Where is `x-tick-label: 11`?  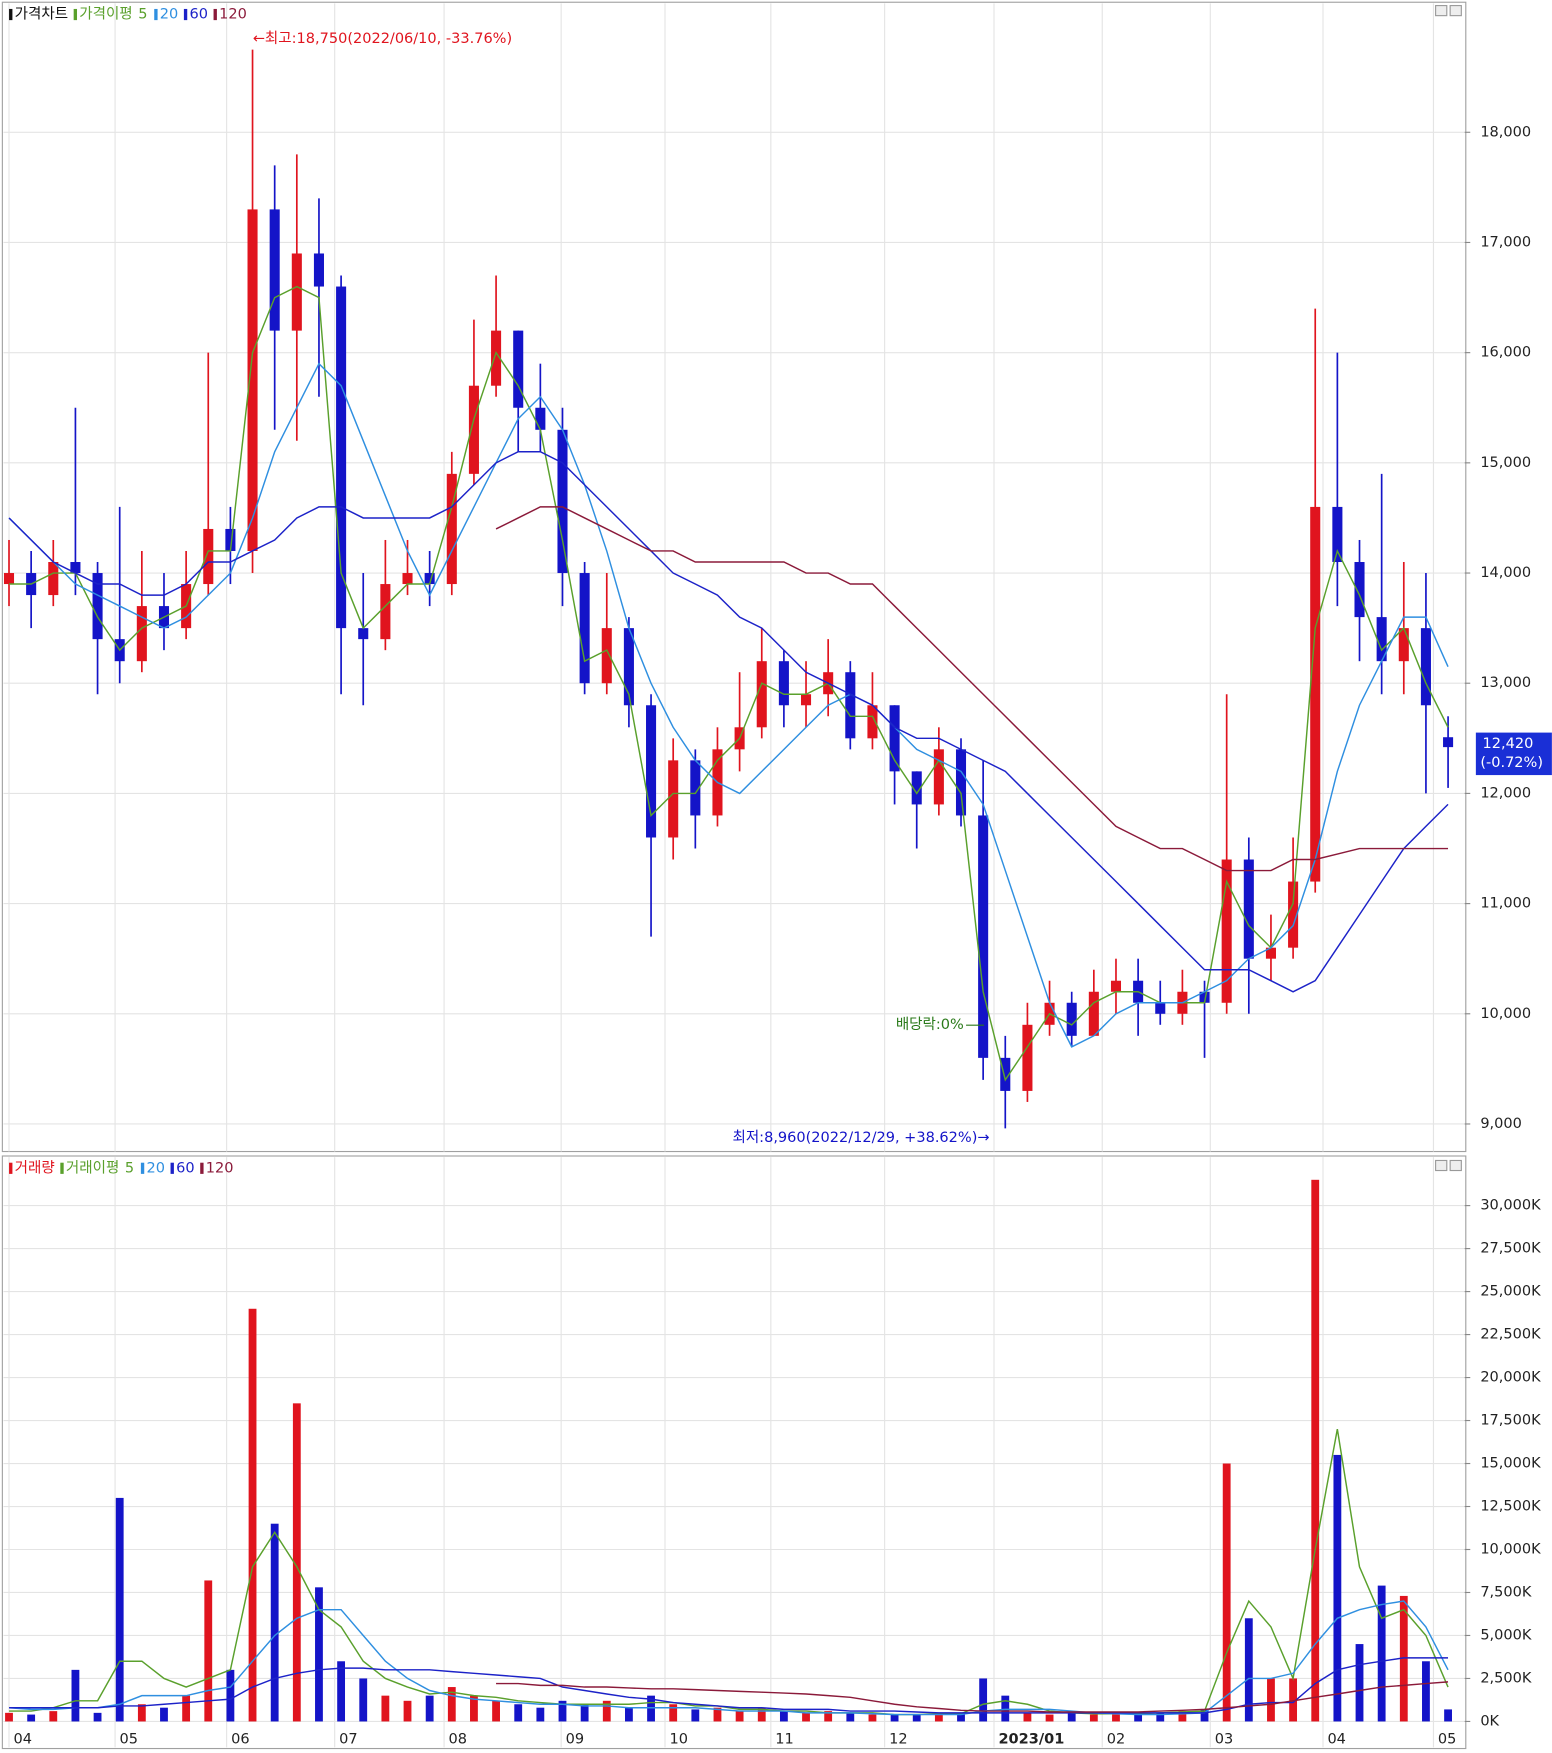
x-tick-label: 11 is located at coordinates (784, 1740).